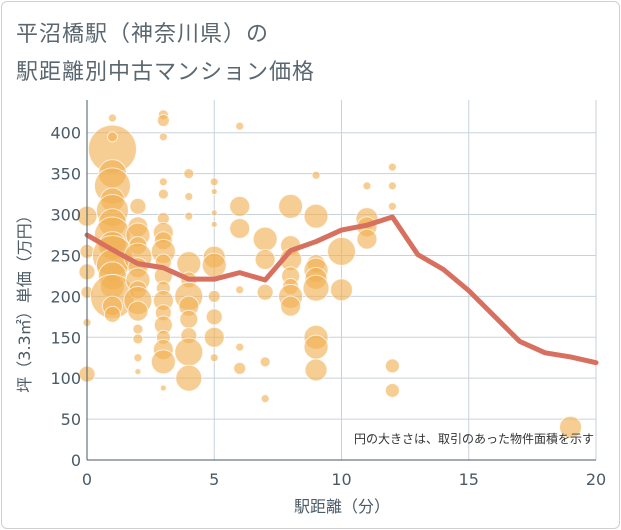  I want to click on chart-title-line1: 平沼橋駅（神奈川県）の, so click(143, 34).